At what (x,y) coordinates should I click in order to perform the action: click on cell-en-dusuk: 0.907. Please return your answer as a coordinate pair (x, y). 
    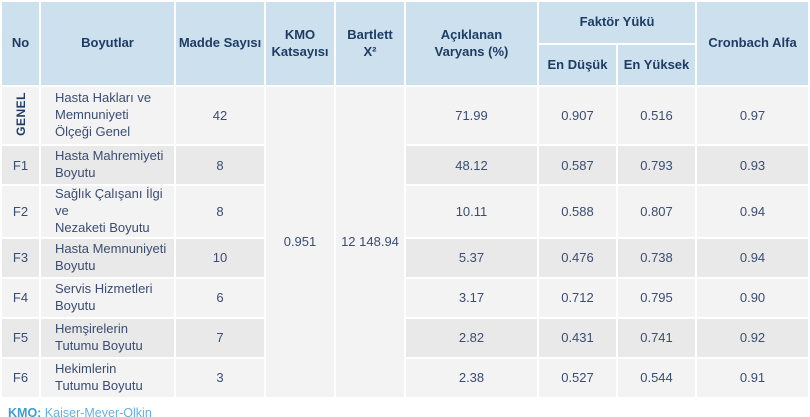
    Looking at the image, I should click on (577, 115).